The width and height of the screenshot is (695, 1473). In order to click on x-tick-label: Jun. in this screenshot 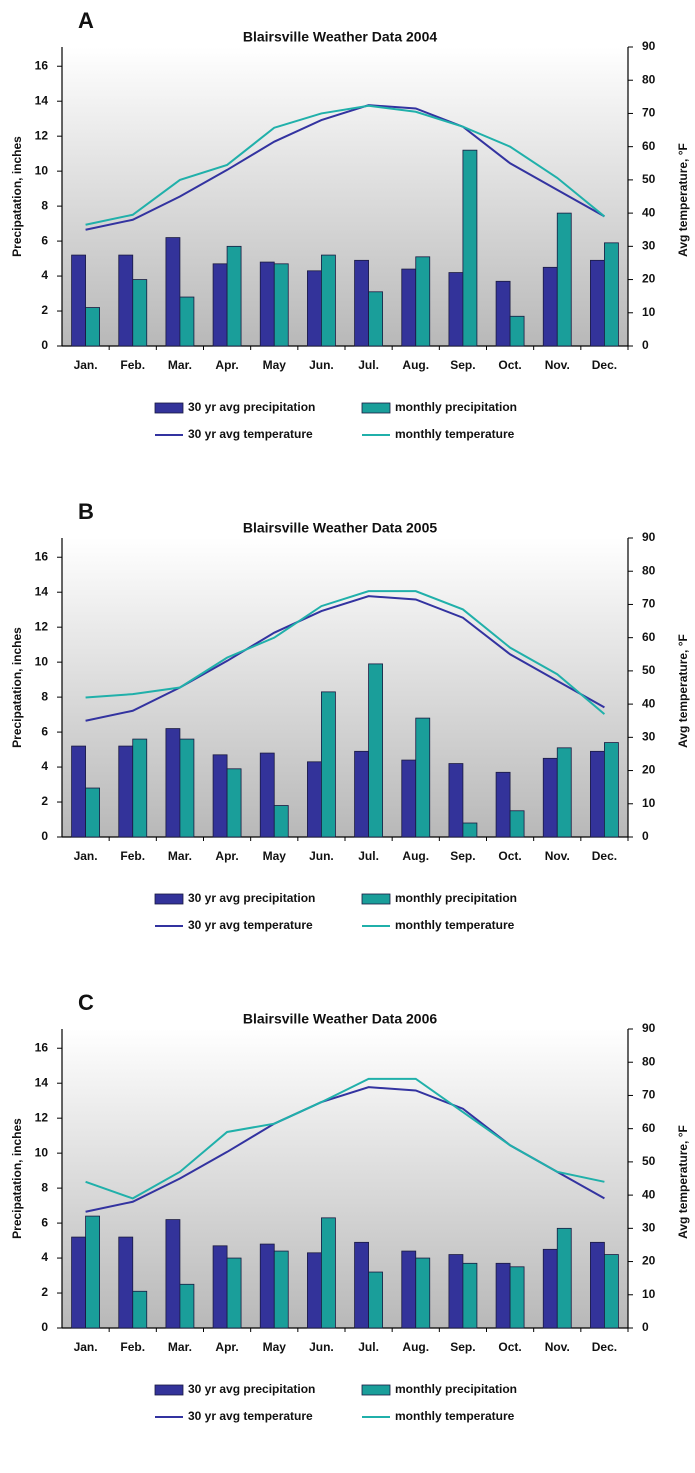, I will do `click(321, 365)`.